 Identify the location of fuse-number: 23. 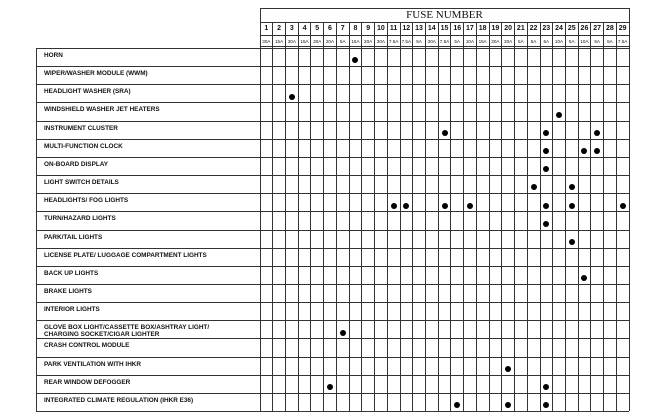
(546, 28).